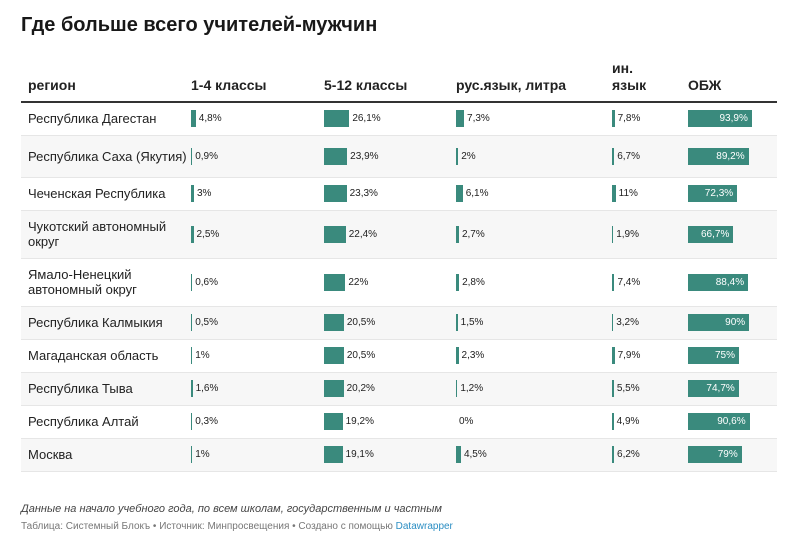 Image resolution: width=800 pixels, height=542 pixels. What do you see at coordinates (106, 422) in the screenshot?
I see `region-cell: Республика Алтай` at bounding box center [106, 422].